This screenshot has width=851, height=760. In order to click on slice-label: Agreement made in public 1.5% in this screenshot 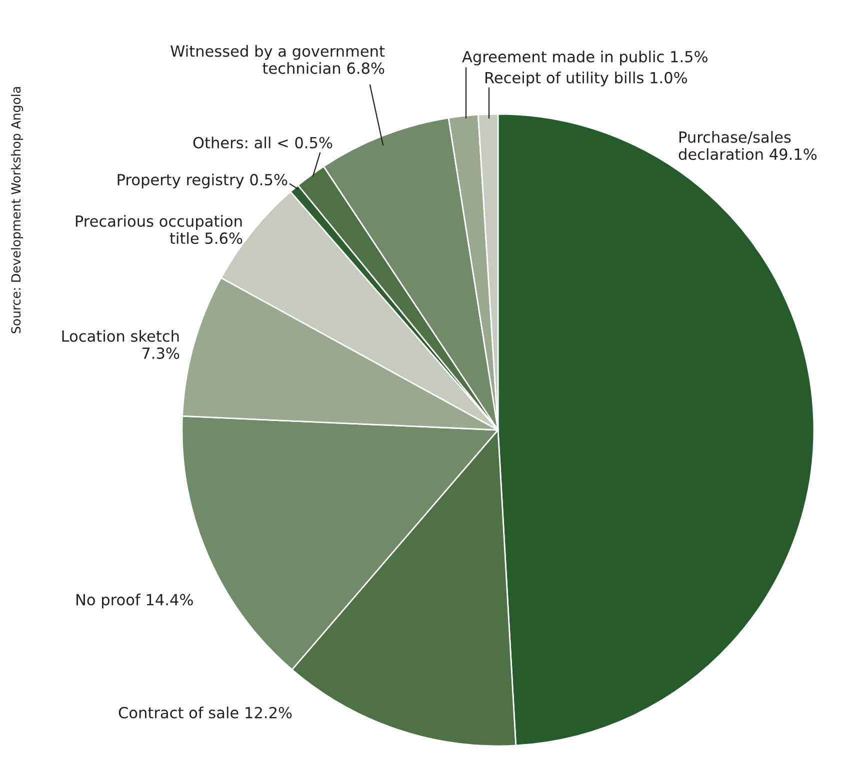, I will do `click(585, 58)`.